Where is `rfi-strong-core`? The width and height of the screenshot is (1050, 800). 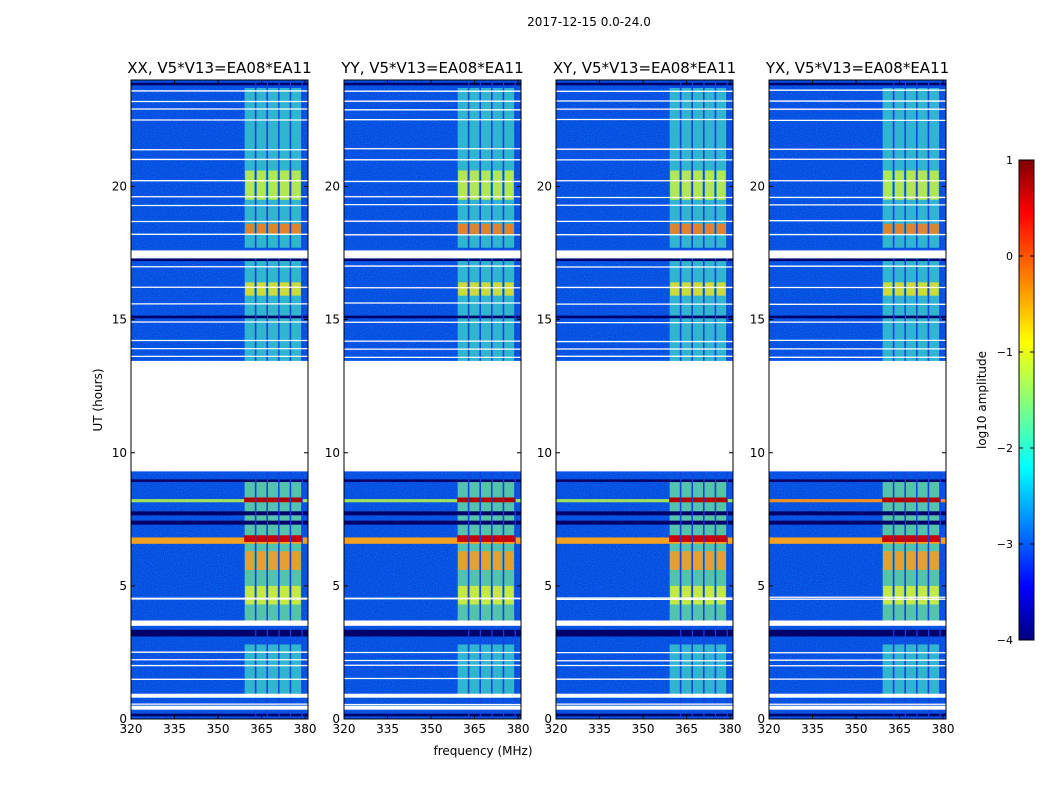 rfi-strong-core is located at coordinates (911, 500).